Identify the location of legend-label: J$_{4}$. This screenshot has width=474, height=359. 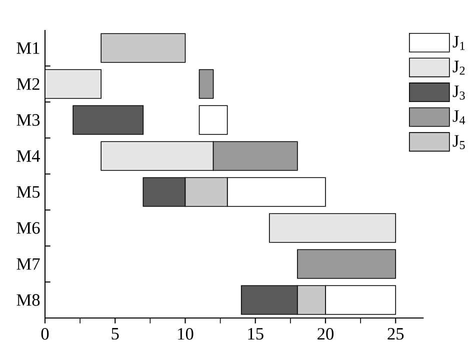
(459, 117).